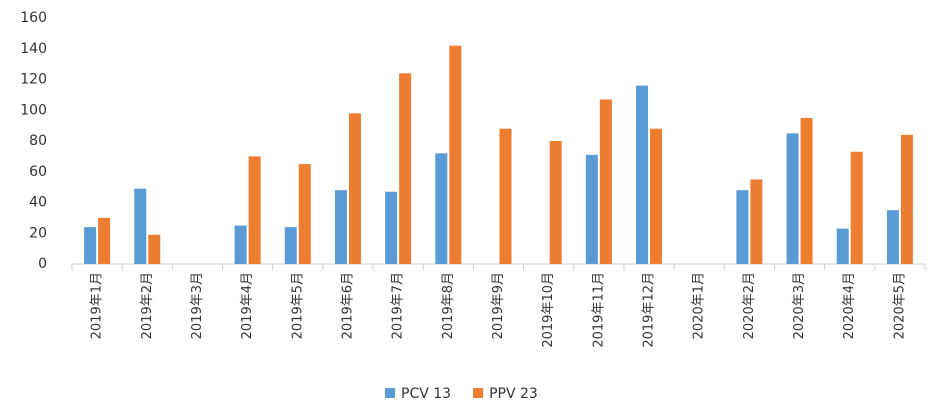 The height and width of the screenshot is (409, 928). I want to click on x-tick-label: 2019年11月, so click(598, 310).